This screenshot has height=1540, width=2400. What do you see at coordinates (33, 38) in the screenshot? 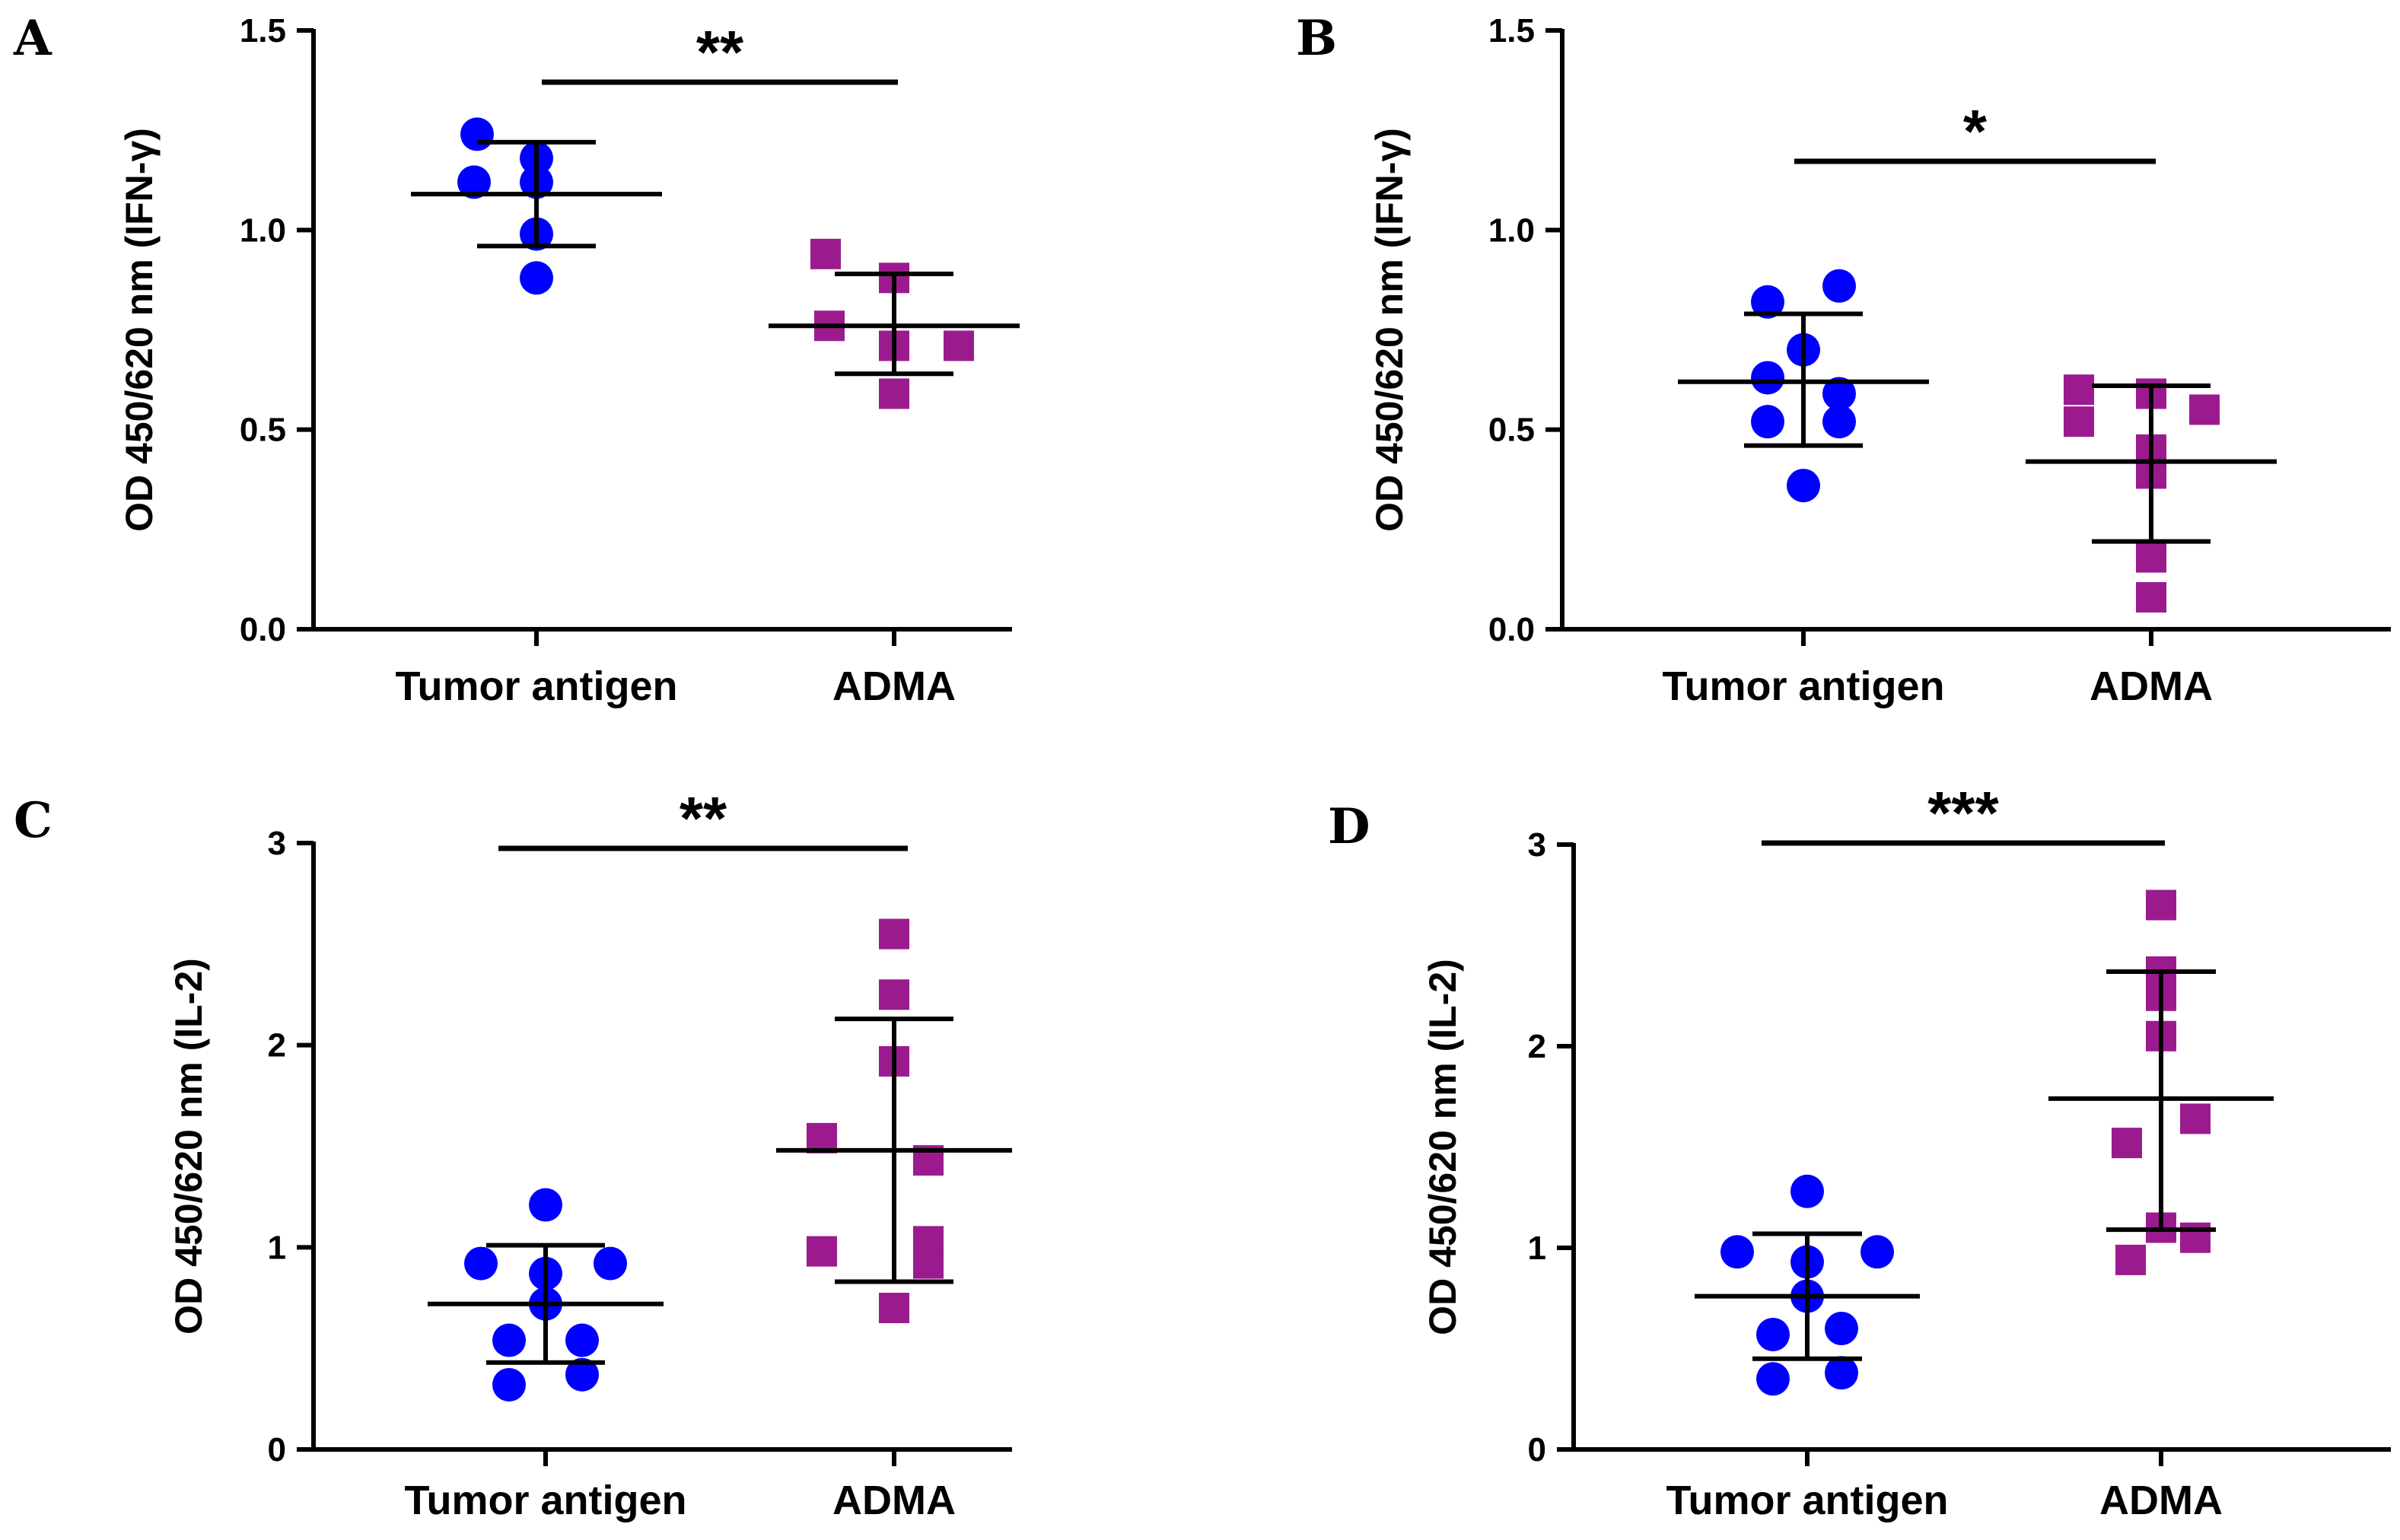
I see `panel-letter: A` at bounding box center [33, 38].